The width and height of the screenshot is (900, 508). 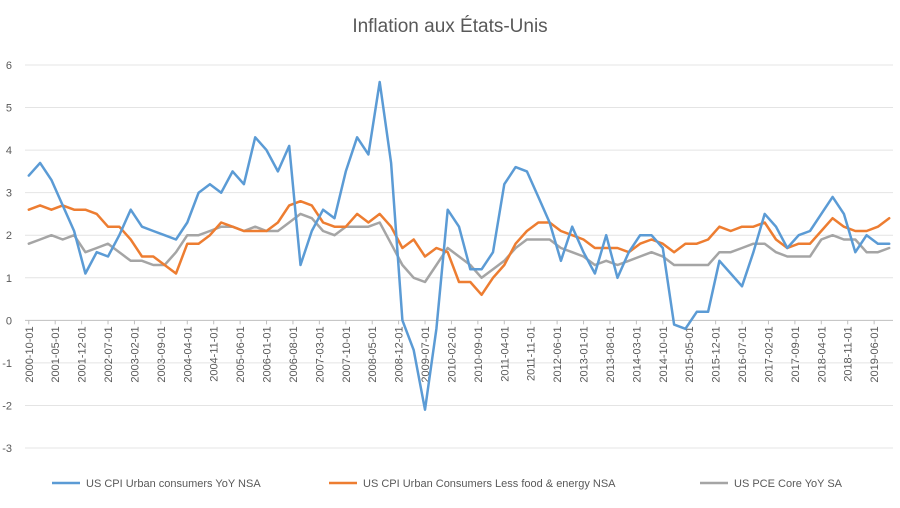 I want to click on x-tick-label: 2015-12-01, so click(x=717, y=354).